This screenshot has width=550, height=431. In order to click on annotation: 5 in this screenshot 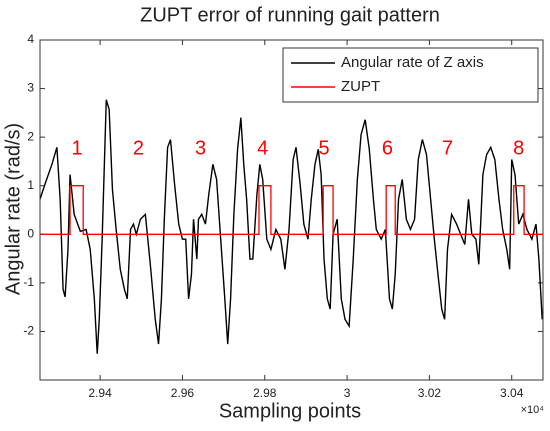, I will do `click(323, 149)`.